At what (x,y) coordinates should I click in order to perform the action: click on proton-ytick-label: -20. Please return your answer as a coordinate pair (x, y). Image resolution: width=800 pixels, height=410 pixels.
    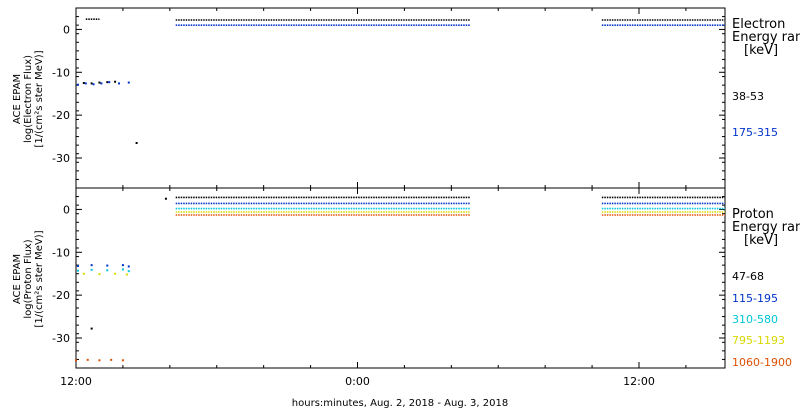
    Looking at the image, I should click on (61, 295).